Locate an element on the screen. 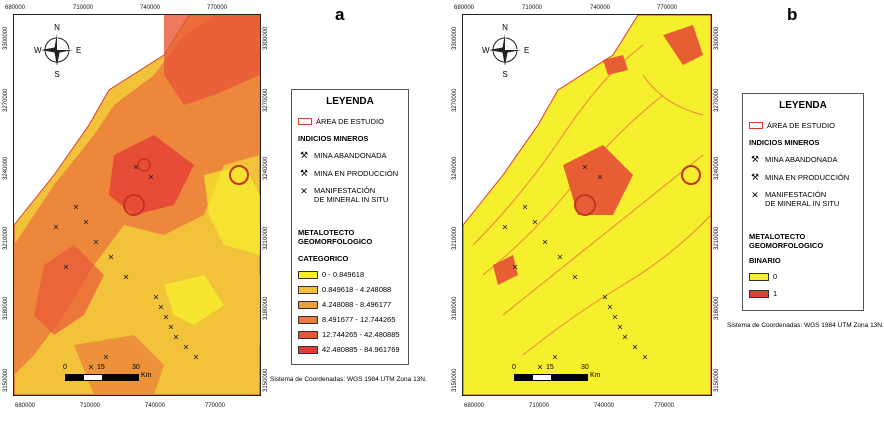  y-tick-right: 3180000 is located at coordinates (717, 308).